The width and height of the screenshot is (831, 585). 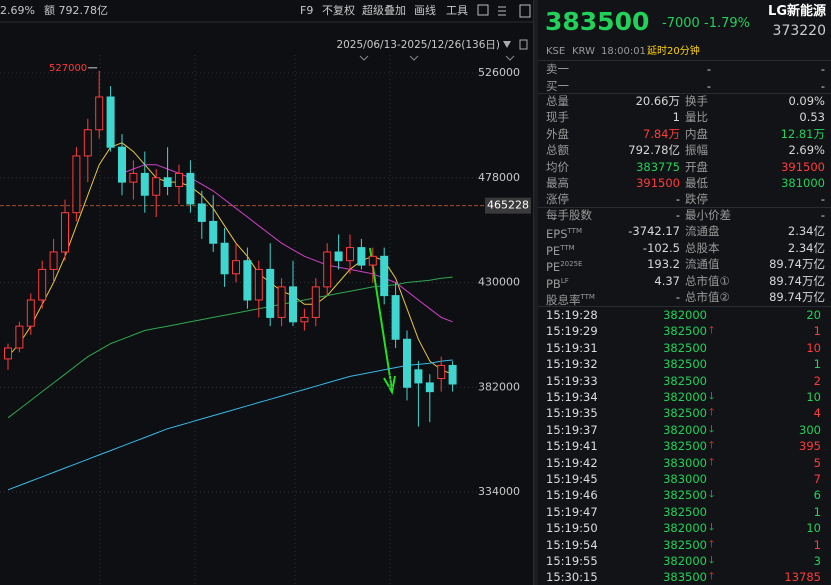 What do you see at coordinates (817, 479) in the screenshot?
I see `trade-volume: 7` at bounding box center [817, 479].